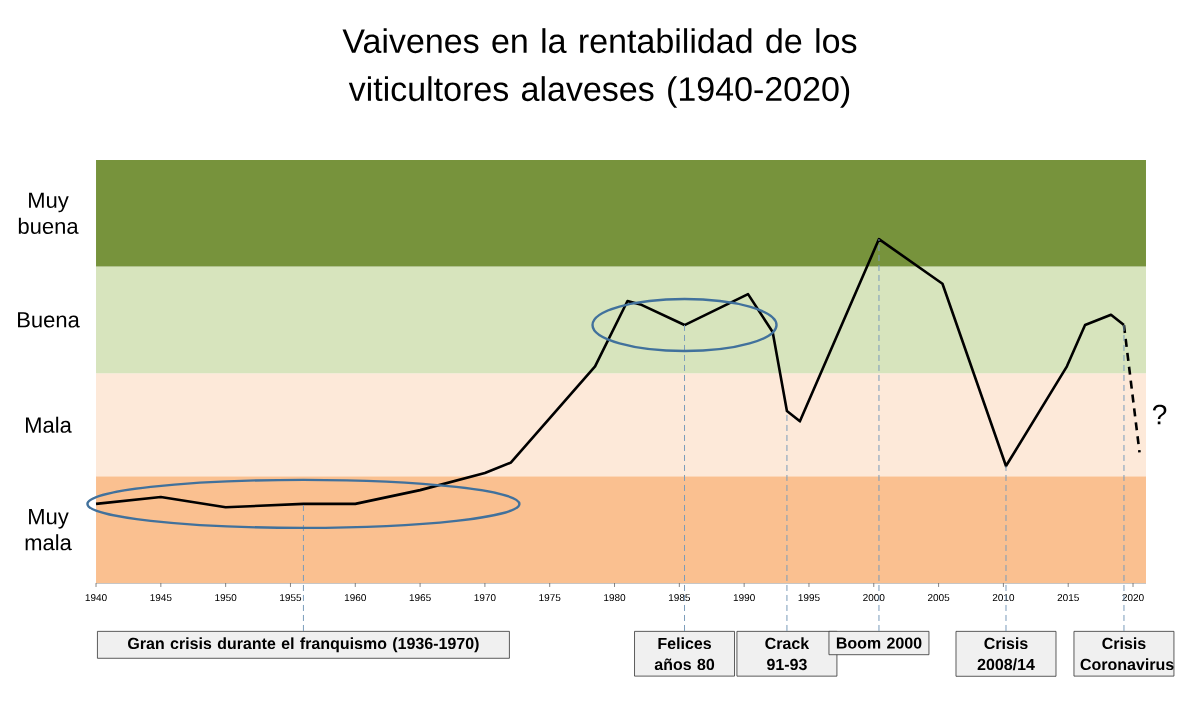 This screenshot has width=1200, height=712. I want to click on chart-title: Vaivenes en la rentabilidad de los viticultores alaveses (1940-2020), so click(599, 68).